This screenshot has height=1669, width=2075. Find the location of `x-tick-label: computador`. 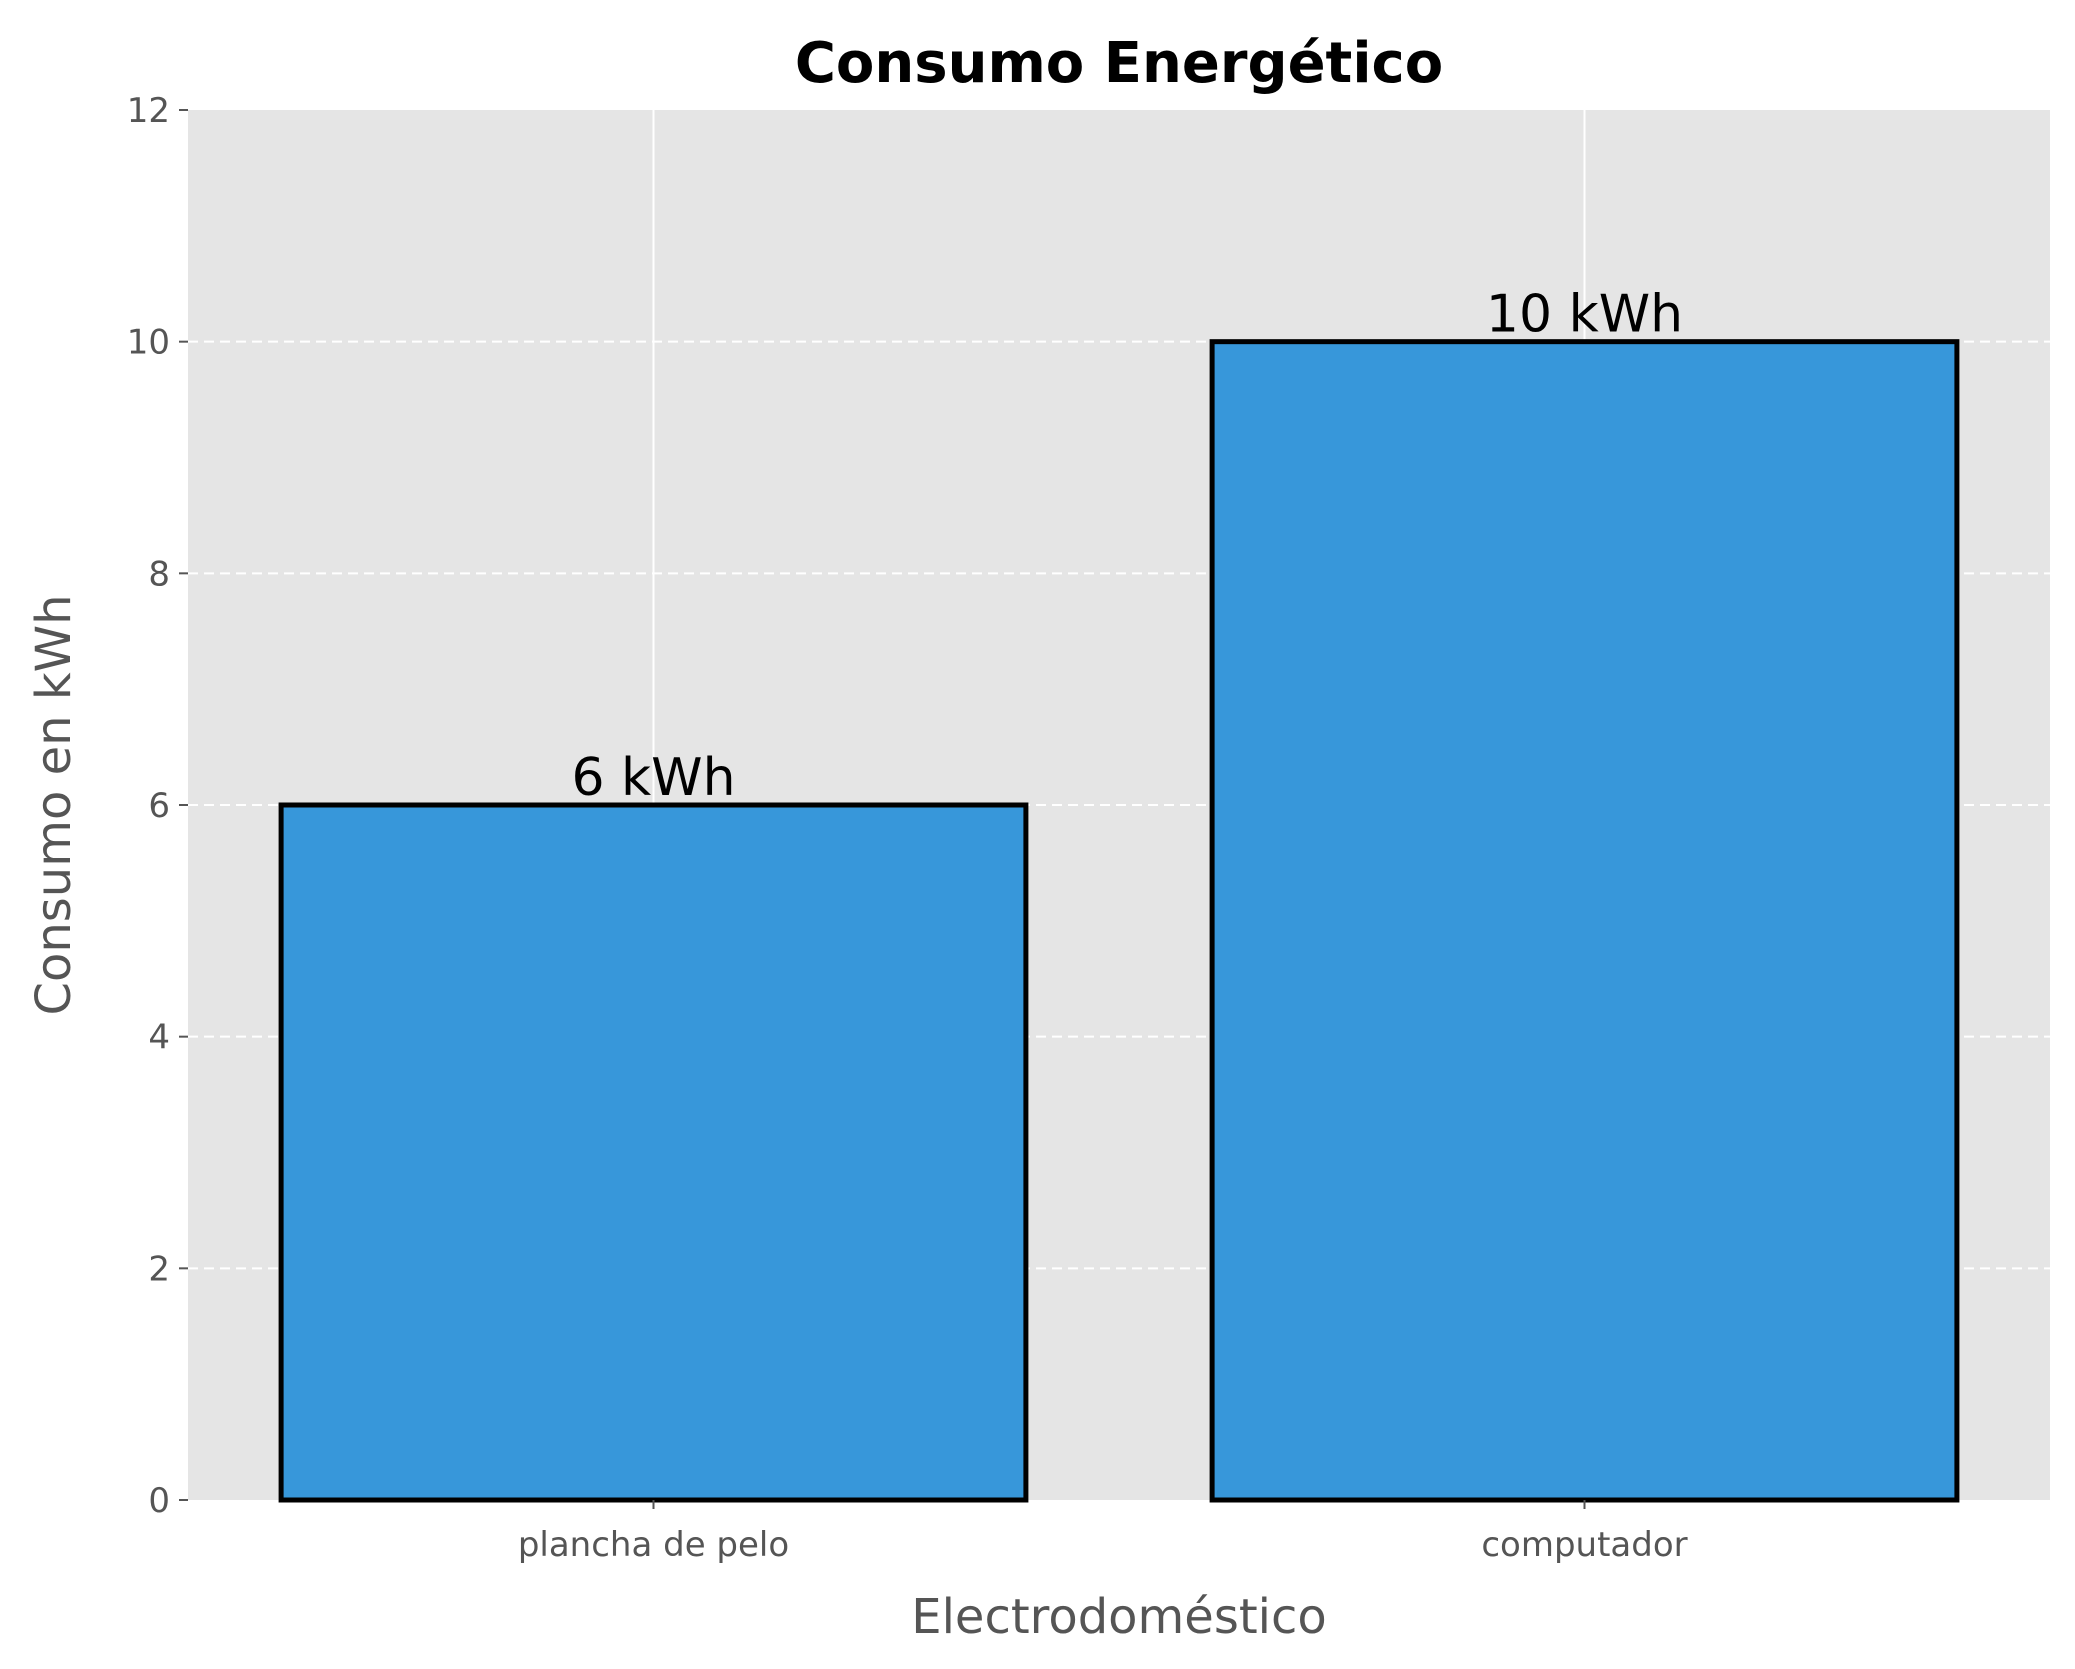

x-tick-label: computador is located at coordinates (1584, 1545).